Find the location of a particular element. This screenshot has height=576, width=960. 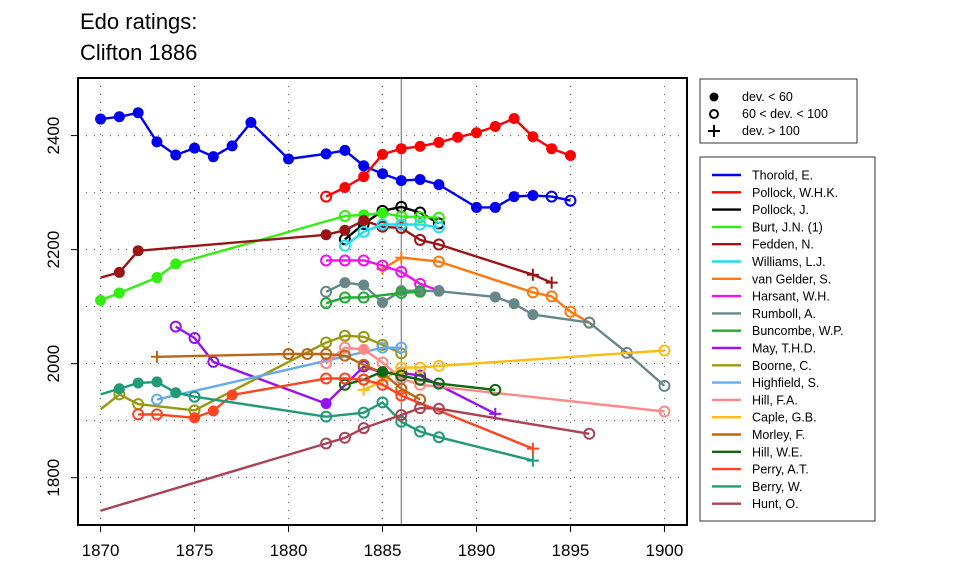

legend-item: van Gelder, S. is located at coordinates (771, 279).